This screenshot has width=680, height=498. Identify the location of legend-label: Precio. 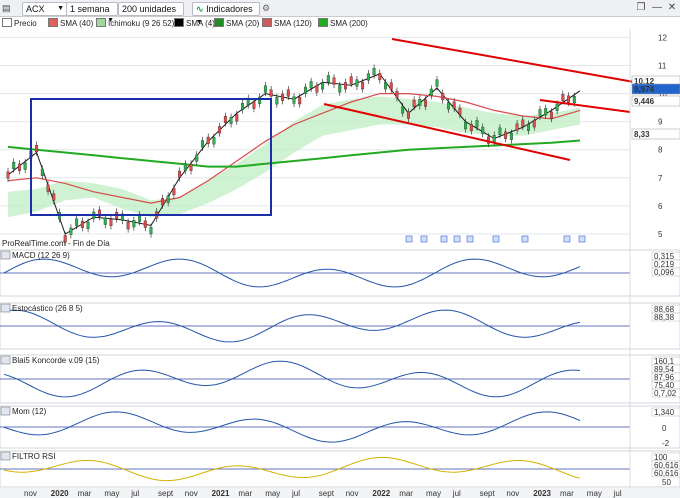
(25, 23).